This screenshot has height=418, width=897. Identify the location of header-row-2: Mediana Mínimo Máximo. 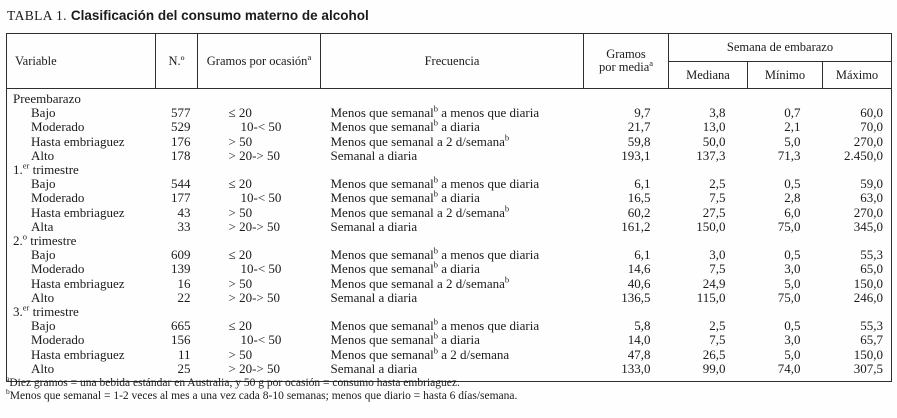
(450, 75).